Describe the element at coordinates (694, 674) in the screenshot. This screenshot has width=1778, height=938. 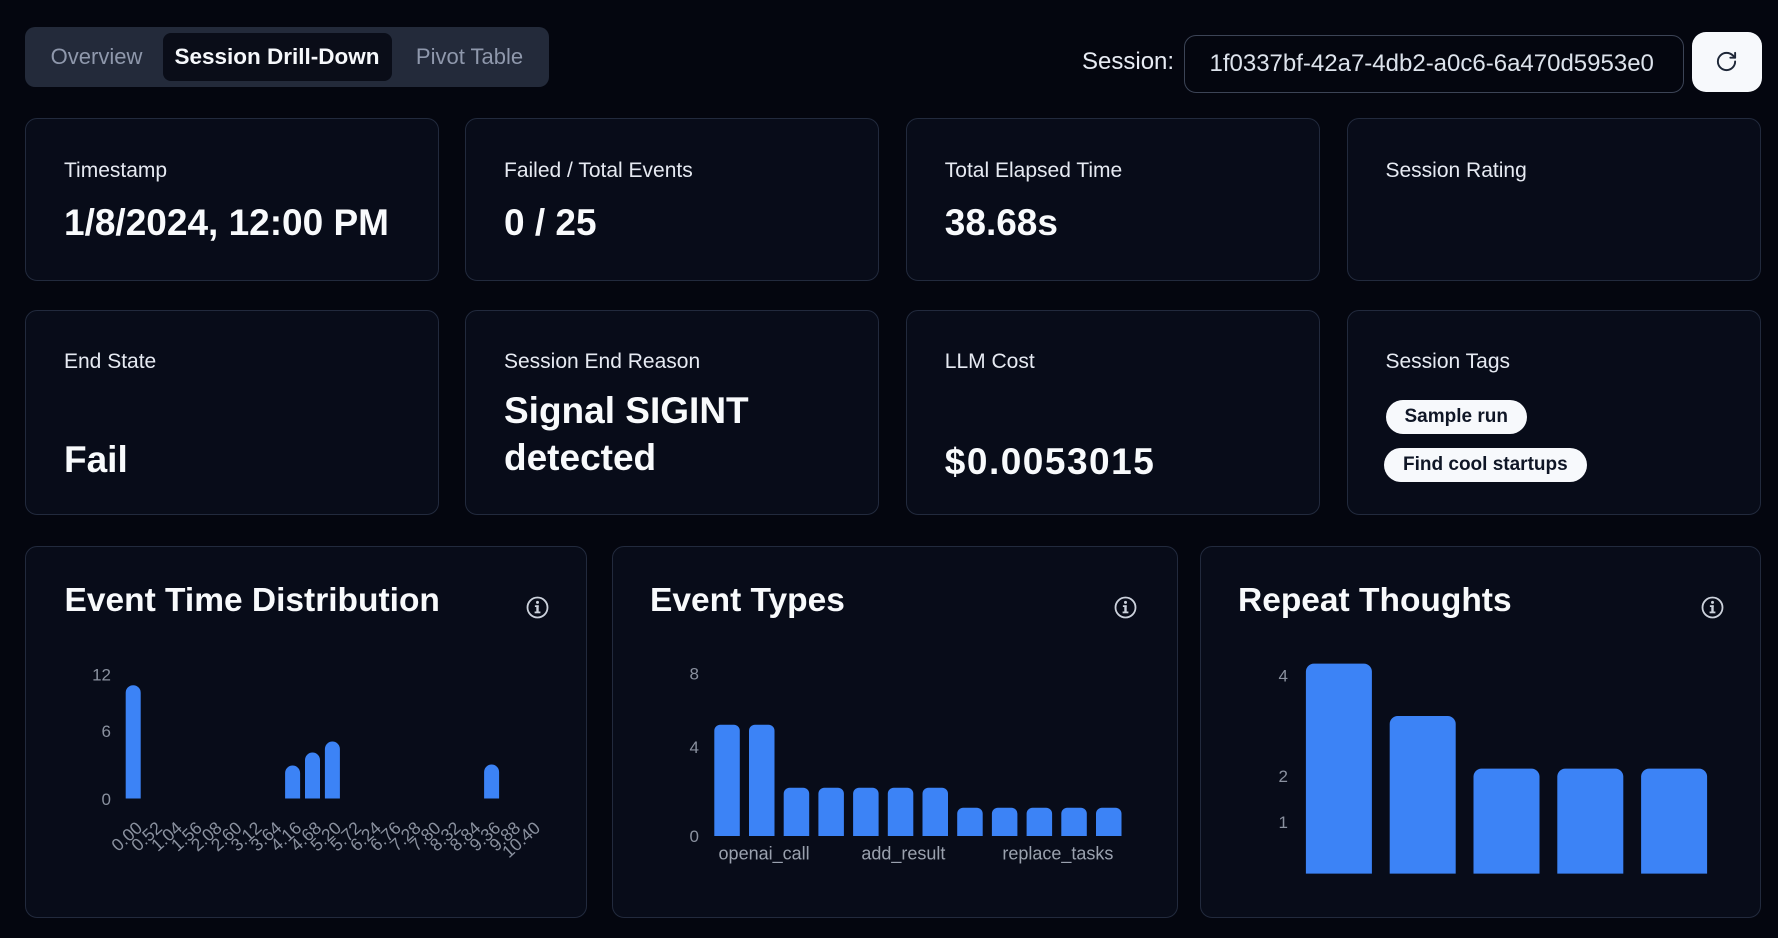
I see `svg-text: 8` at that location.